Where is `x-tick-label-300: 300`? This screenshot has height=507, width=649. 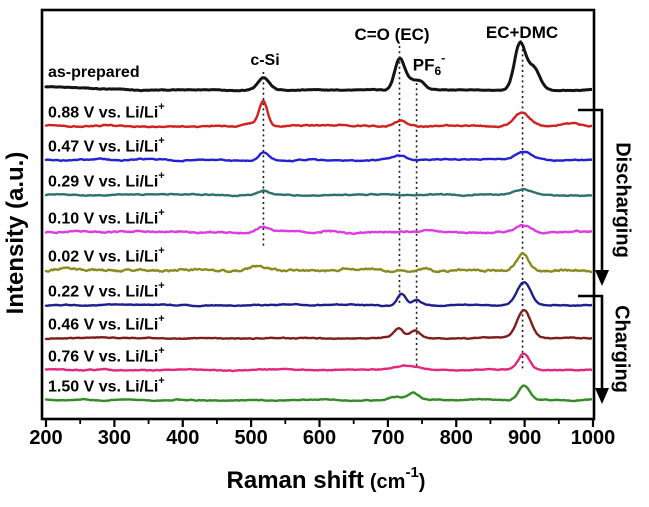 x-tick-label-300: 300 is located at coordinates (114, 438).